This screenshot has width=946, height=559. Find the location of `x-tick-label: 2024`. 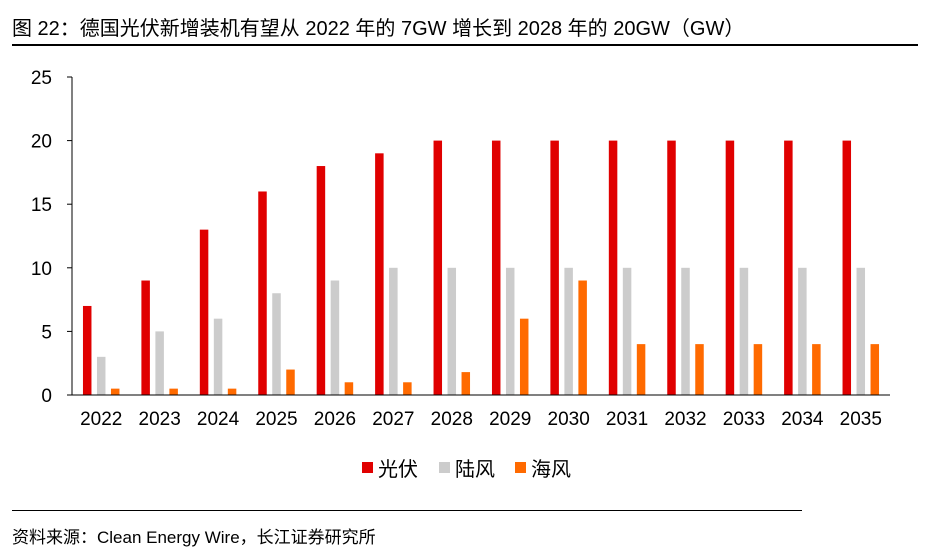

x-tick-label: 2024 is located at coordinates (218, 419).